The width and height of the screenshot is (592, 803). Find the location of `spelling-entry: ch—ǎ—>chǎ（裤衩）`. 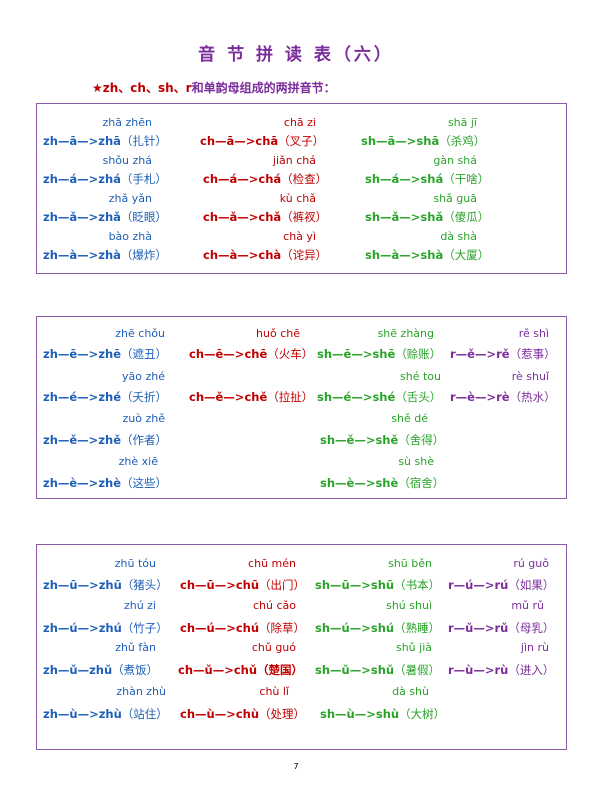

spelling-entry: ch—ǎ—>chǎ（裤衩） is located at coordinates (265, 217).